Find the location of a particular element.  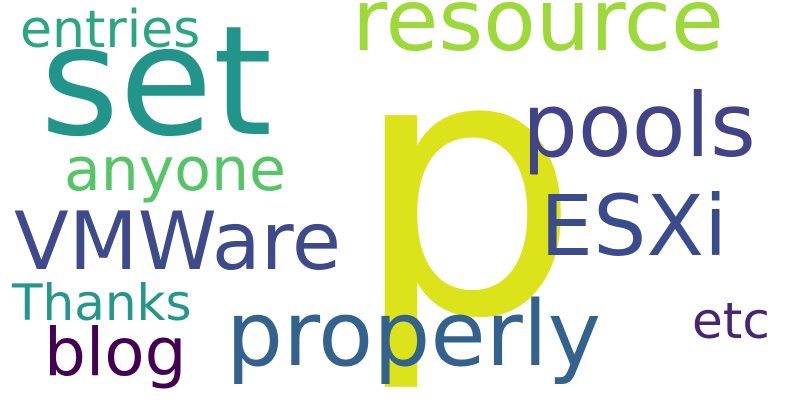

word-esxi: ESXi is located at coordinates (634, 226).